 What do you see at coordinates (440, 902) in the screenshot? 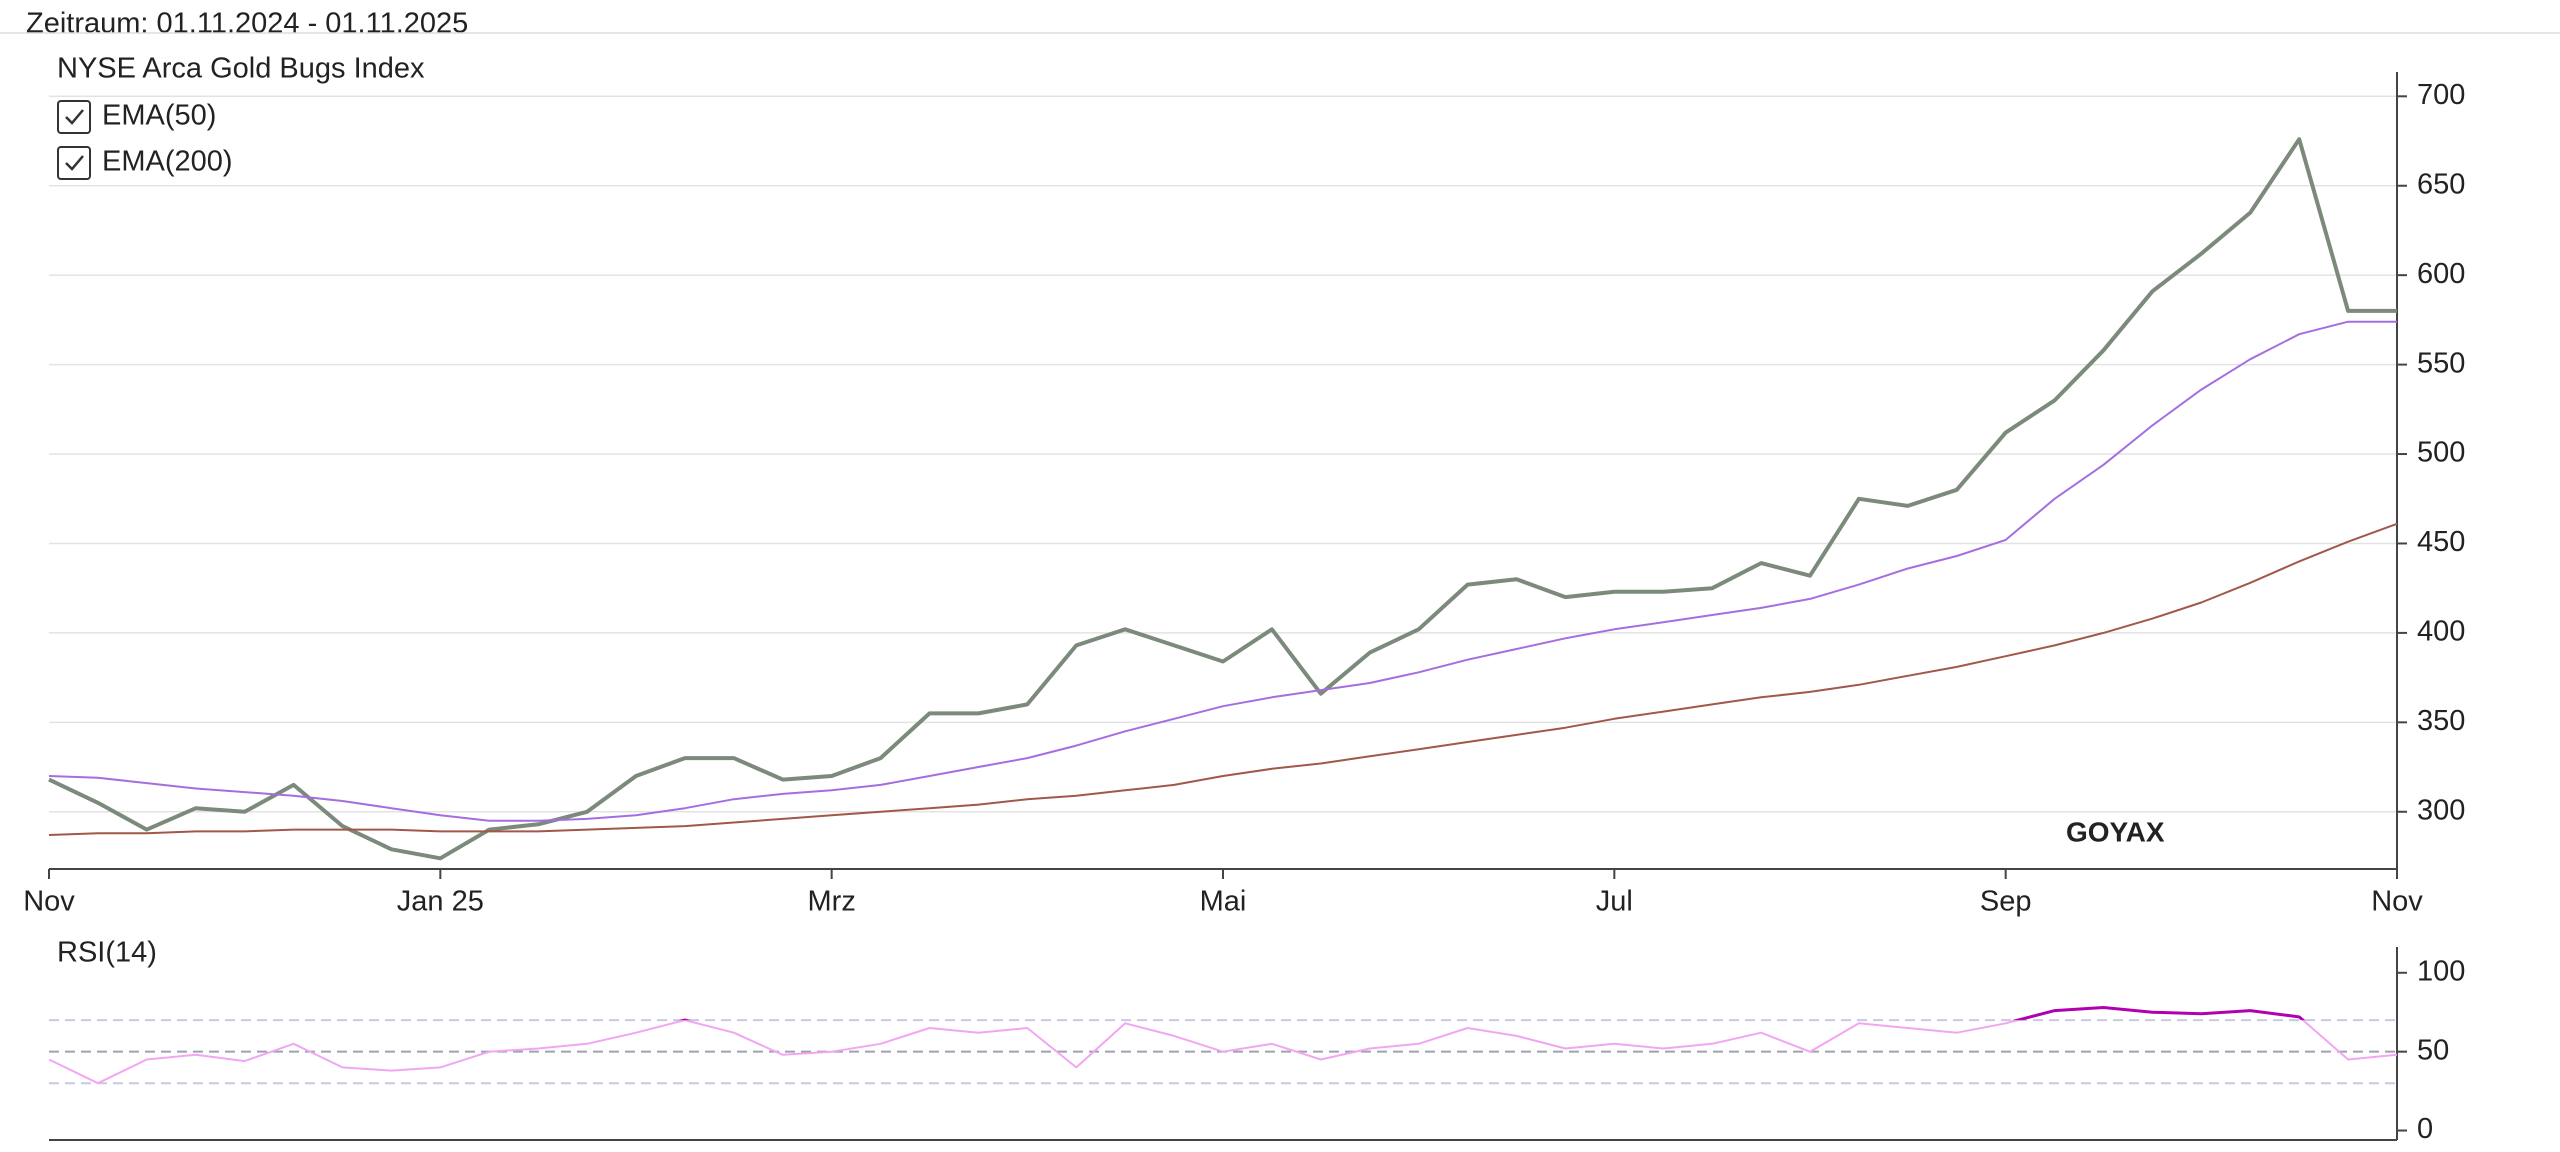
I see `x-tick-label: Jan 25` at bounding box center [440, 902].